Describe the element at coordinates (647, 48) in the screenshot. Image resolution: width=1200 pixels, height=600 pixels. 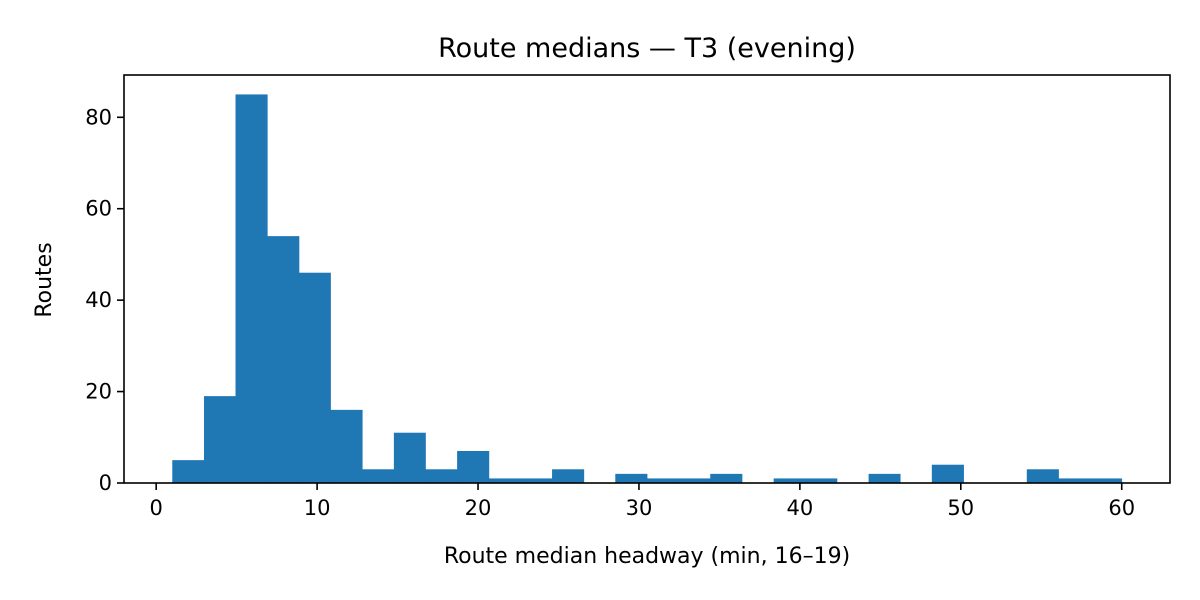
I see `chart-title: Route medians — T3 (evening)` at that location.